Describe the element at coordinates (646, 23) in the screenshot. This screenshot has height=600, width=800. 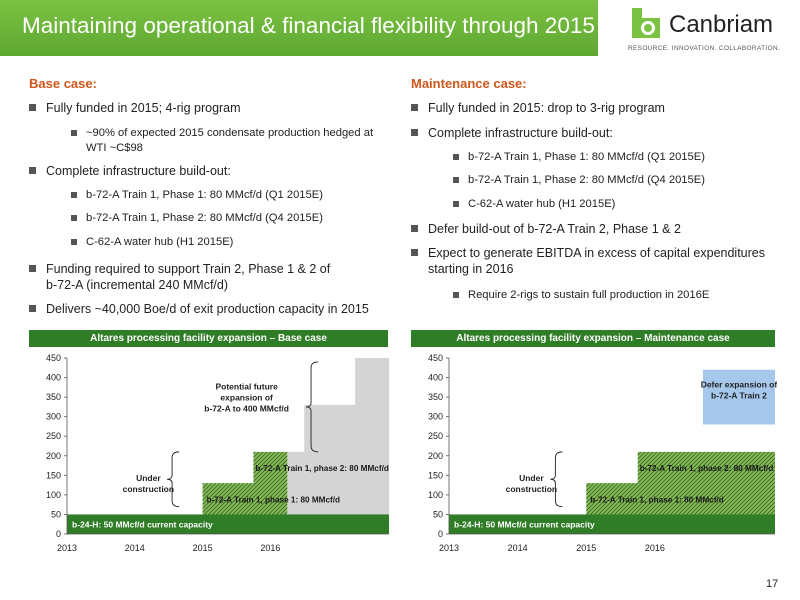
I see `canbriam-logo-icon` at that location.